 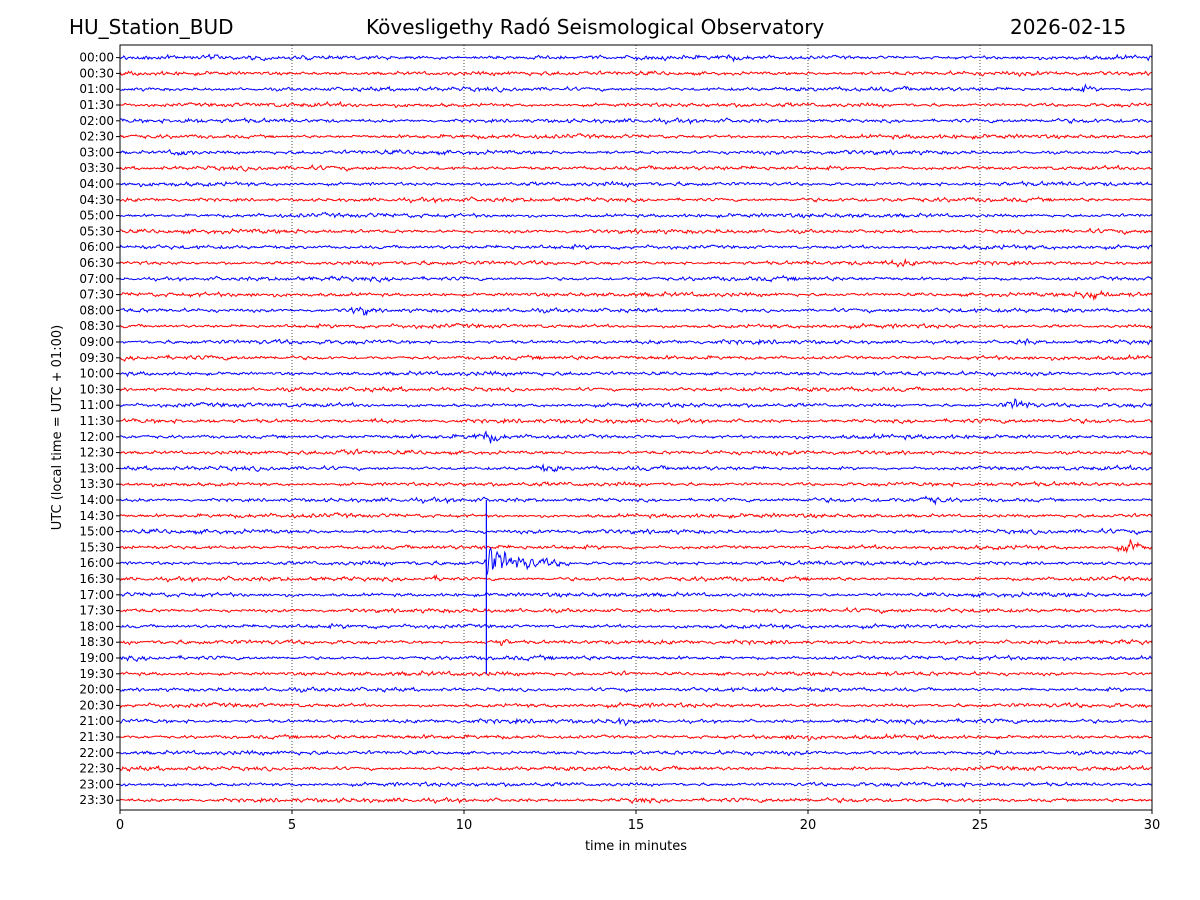 I want to click on y-tick-label-2100: 21:00, so click(x=96, y=721).